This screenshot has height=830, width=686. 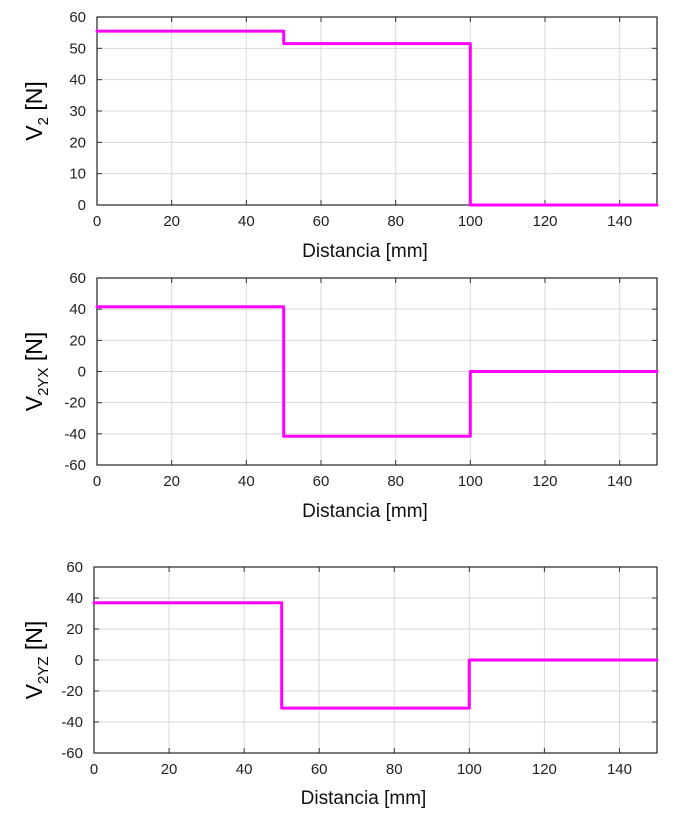 I want to click on y-axis-label: V2 [N], so click(x=36, y=110).